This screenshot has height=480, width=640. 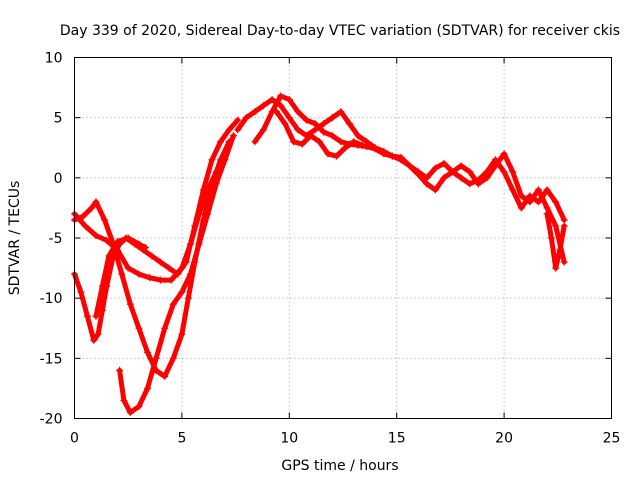 I want to click on series-track-e, so click(x=120, y=277).